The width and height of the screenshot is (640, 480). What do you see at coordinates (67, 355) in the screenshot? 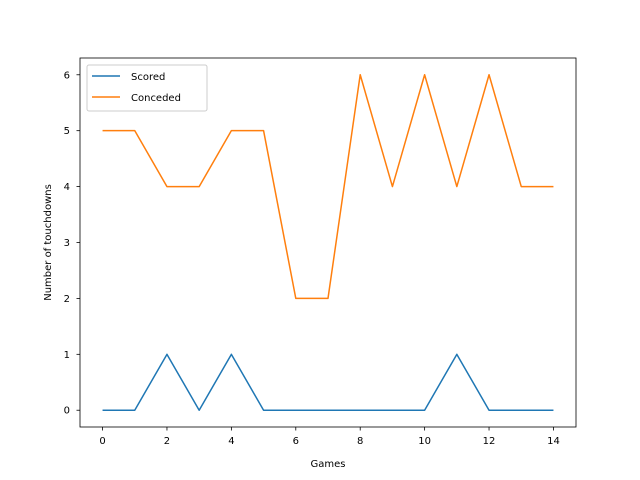
I see `y-tick-label: 1` at bounding box center [67, 355].